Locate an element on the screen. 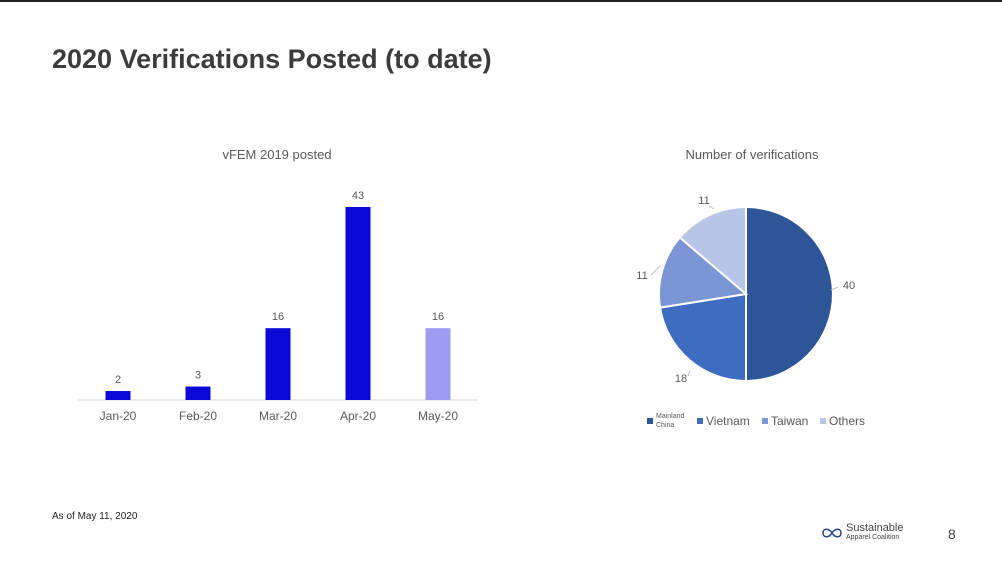  x-tick-label: Apr-20 is located at coordinates (358, 416).